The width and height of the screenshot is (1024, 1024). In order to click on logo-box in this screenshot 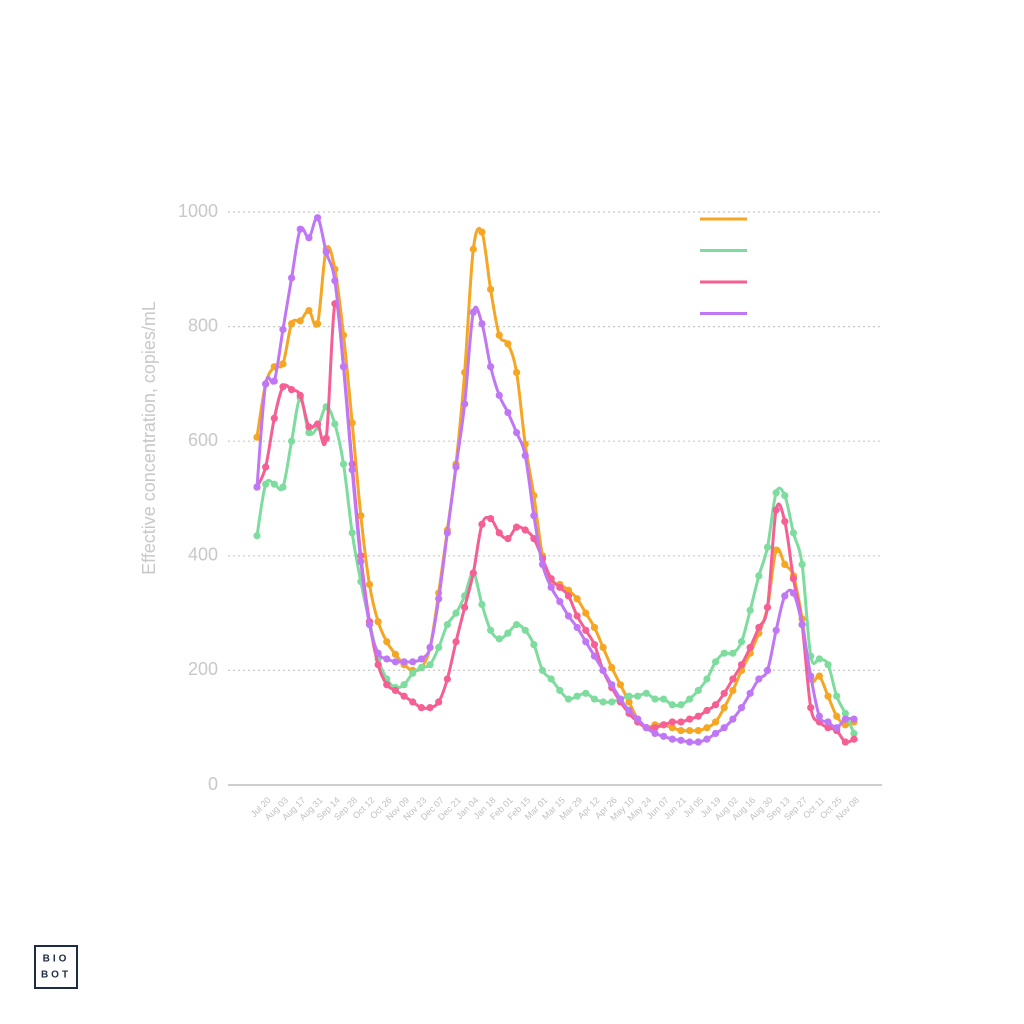, I will do `click(56, 967)`.